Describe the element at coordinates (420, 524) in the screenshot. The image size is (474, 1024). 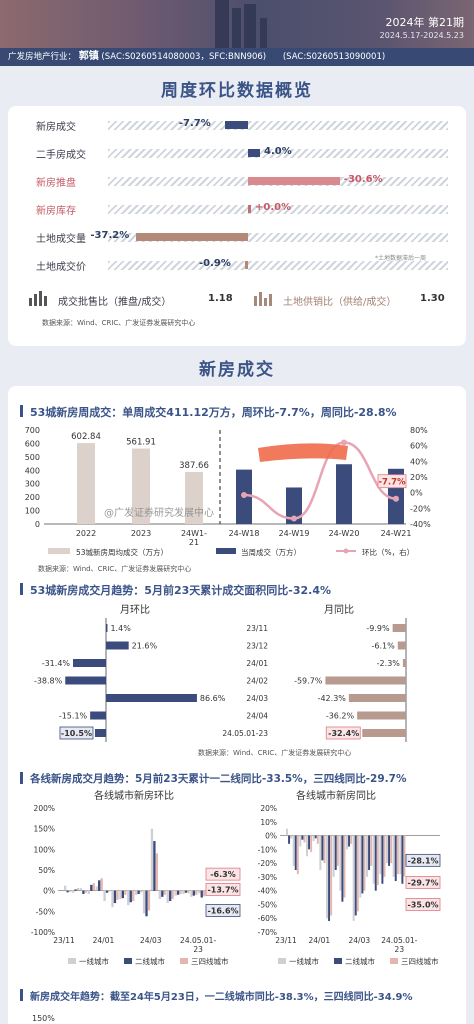
I see `y-tick-right: -40%` at that location.